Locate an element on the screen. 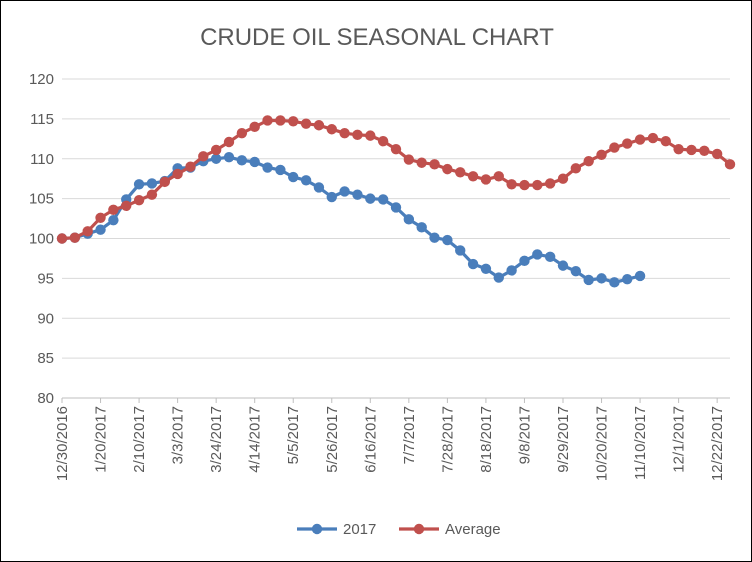  y-tick-label: 100 is located at coordinates (41, 239).